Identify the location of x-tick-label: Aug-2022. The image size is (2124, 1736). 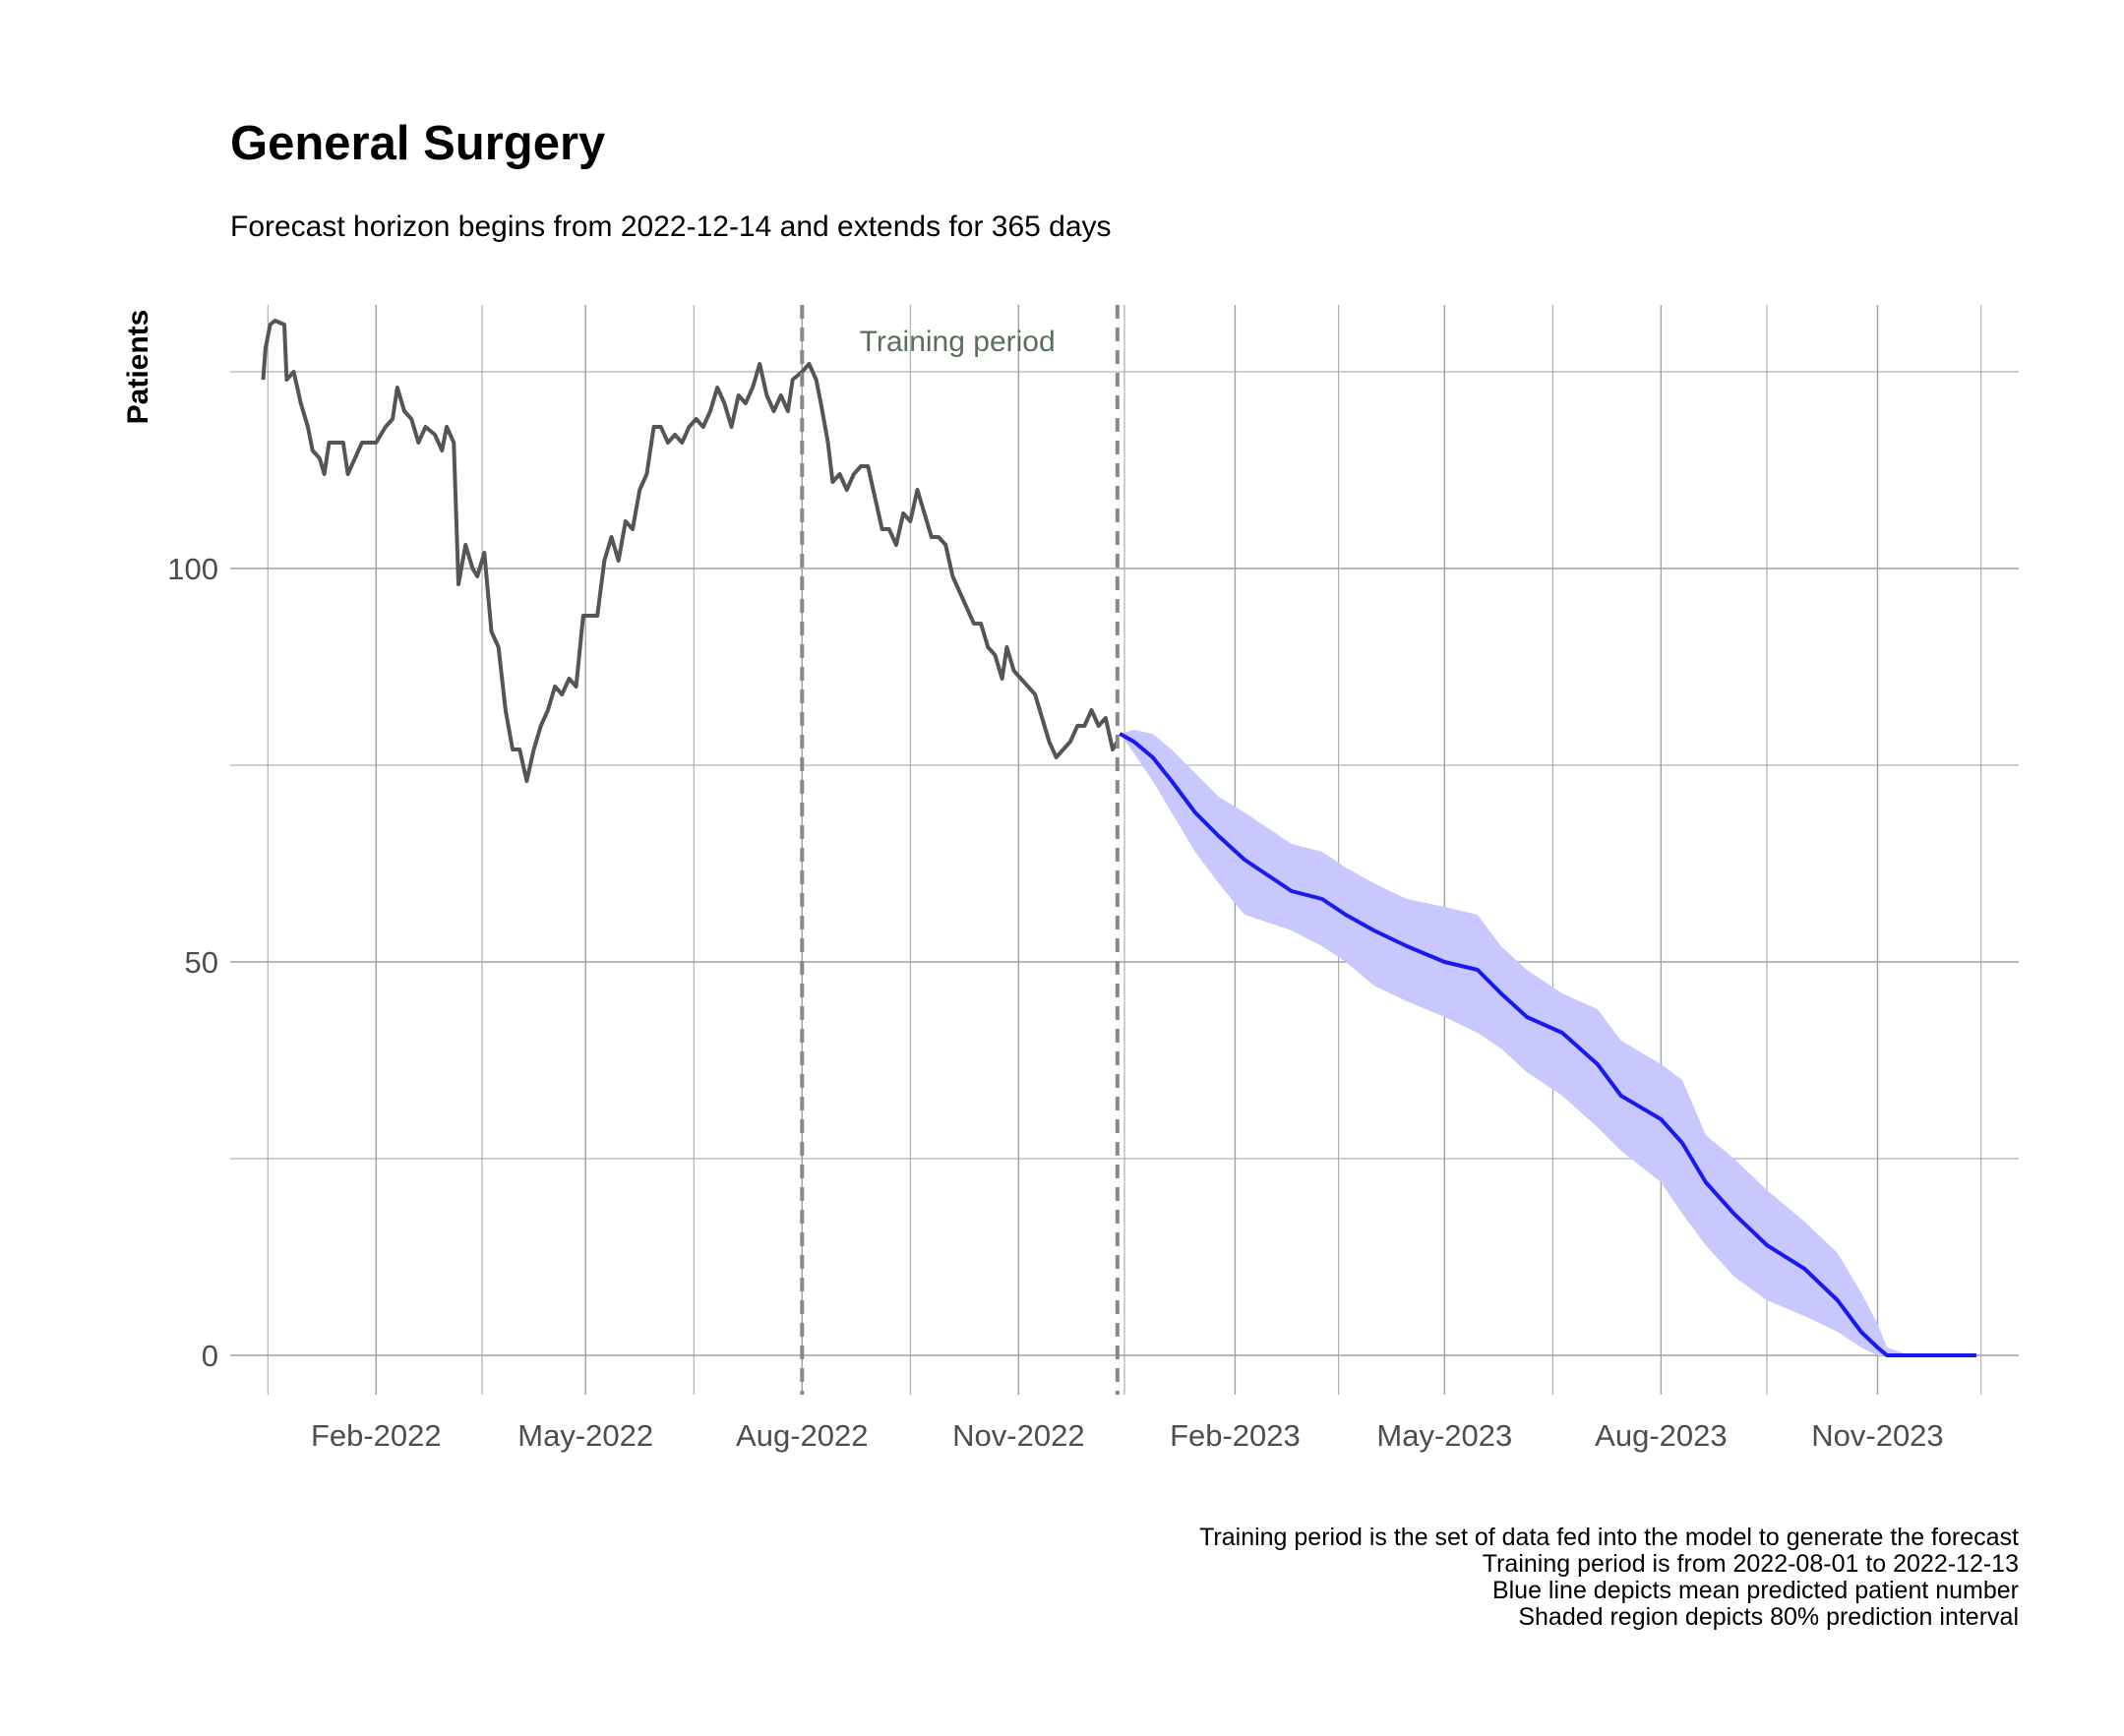
(802, 1435).